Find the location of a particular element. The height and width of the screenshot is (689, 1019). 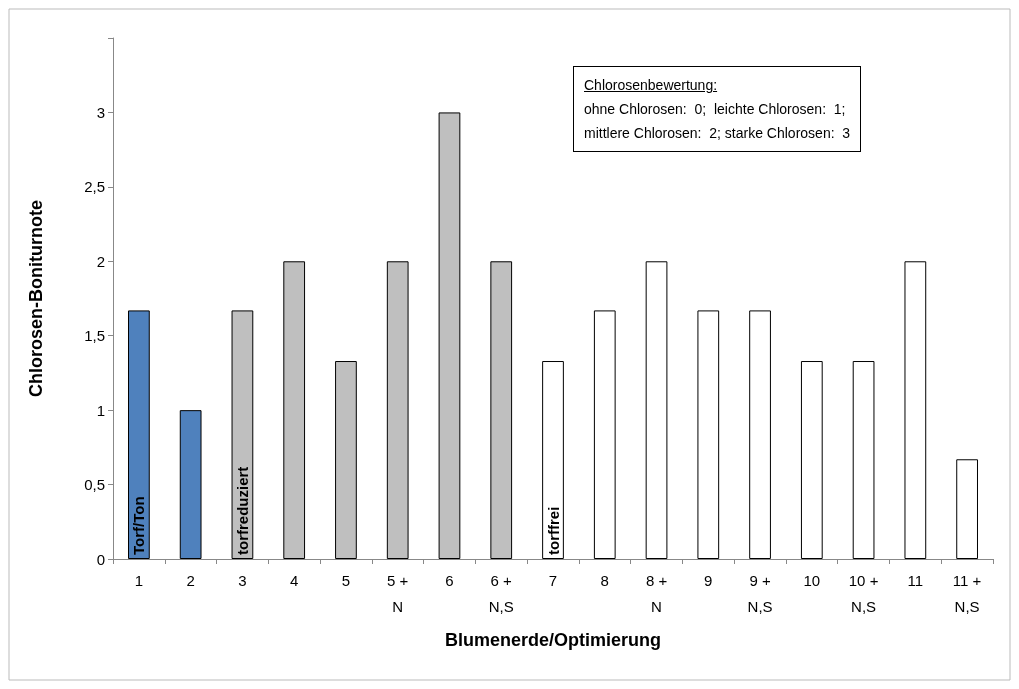

x-tick-label: 11 is located at coordinates (915, 580).